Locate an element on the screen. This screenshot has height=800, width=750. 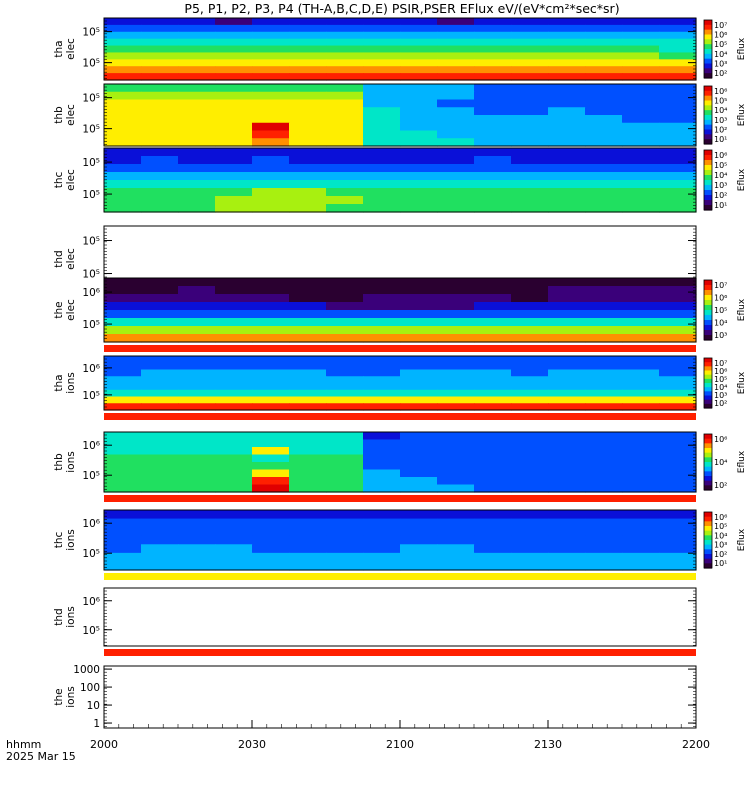
y-tick-label: 1000 is located at coordinates (86, 670).